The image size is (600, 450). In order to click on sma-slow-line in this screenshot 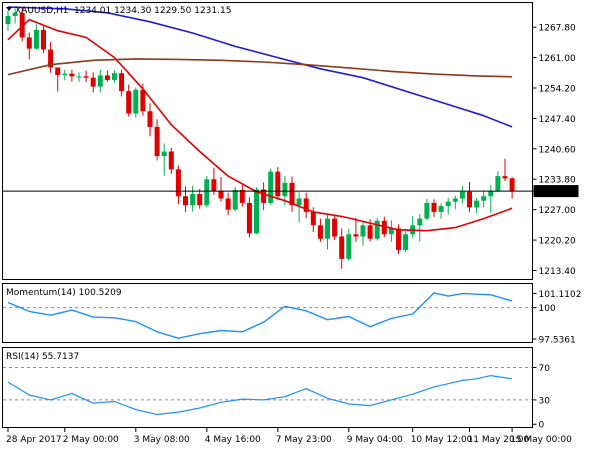, I will do `click(260, 68)`.